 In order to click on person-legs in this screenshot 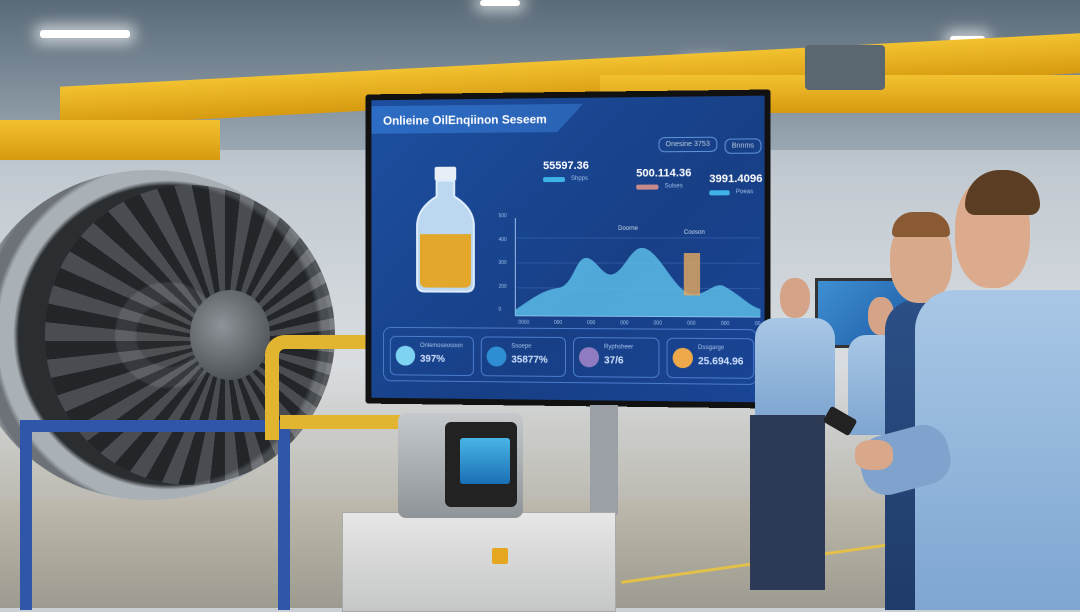, I will do `click(787, 502)`.